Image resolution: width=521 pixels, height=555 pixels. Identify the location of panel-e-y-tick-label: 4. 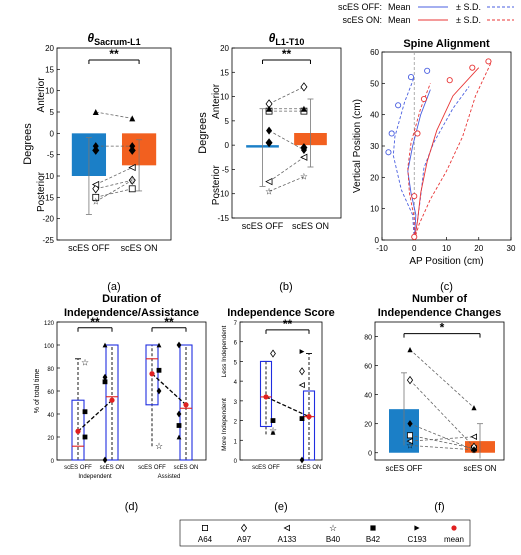
(236, 383).